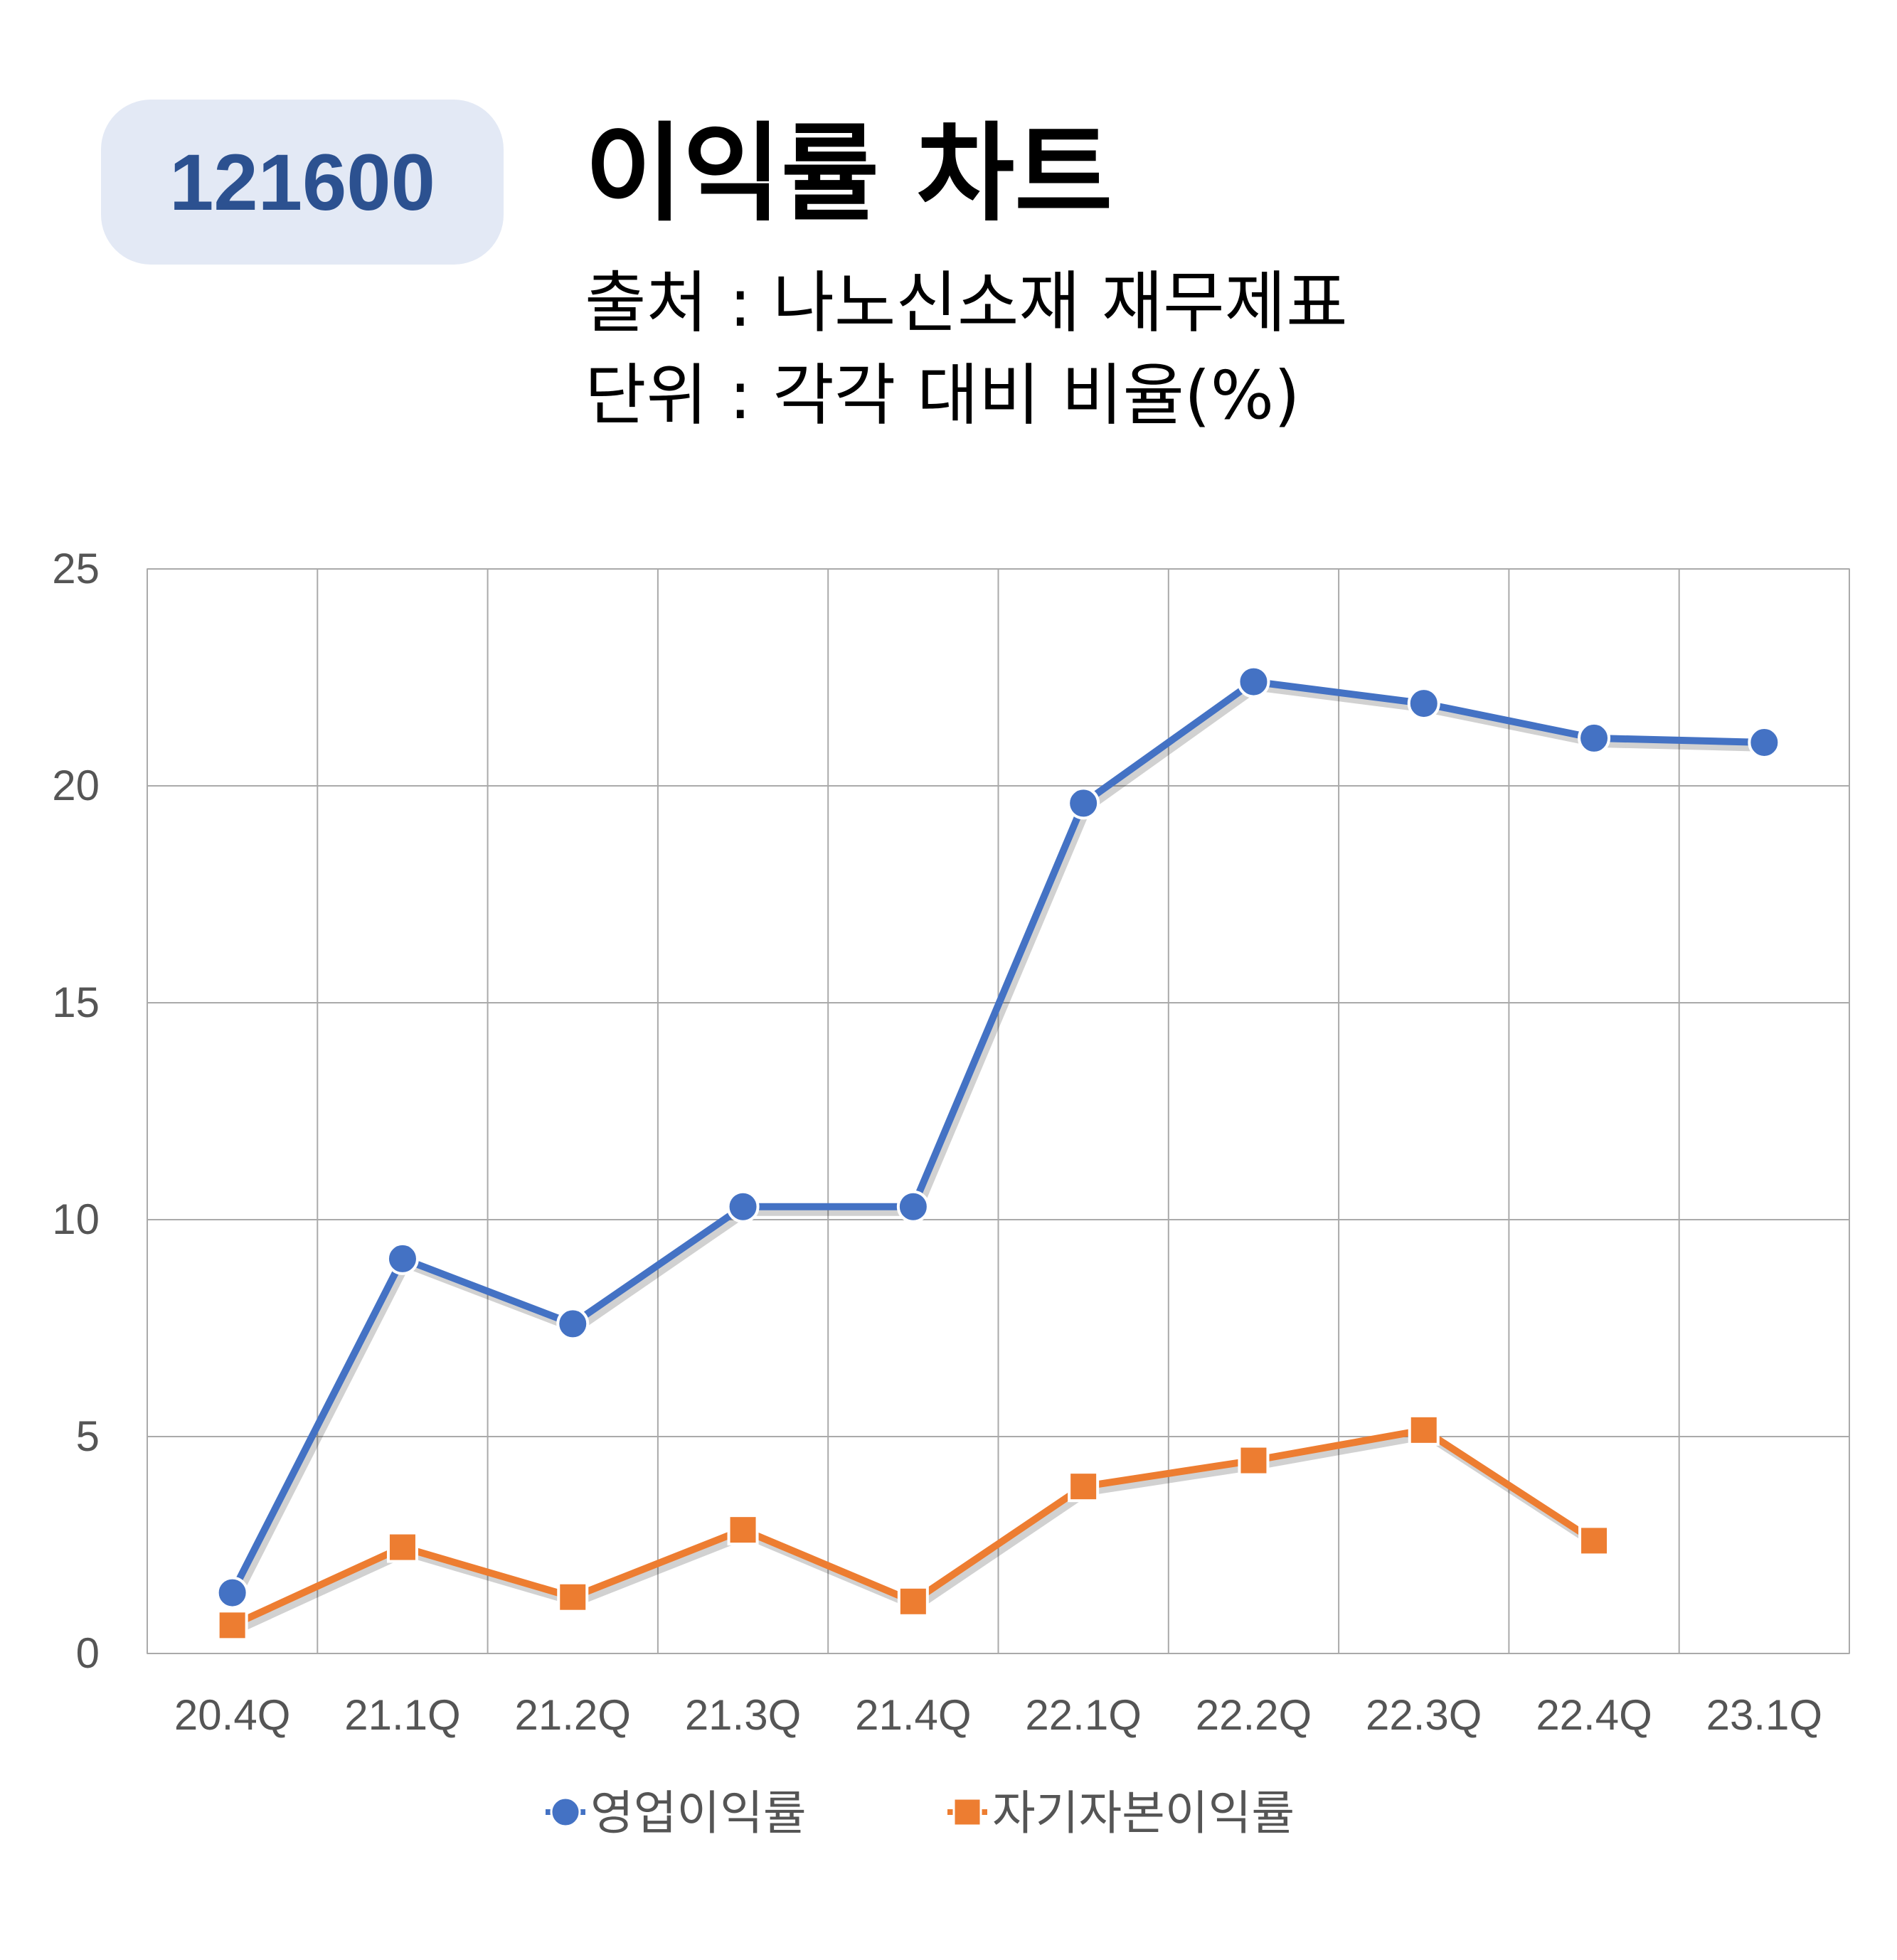 The height and width of the screenshot is (1960, 1897). Describe the element at coordinates (743, 1715) in the screenshot. I see `x-tick-label: 21.3Q` at that location.